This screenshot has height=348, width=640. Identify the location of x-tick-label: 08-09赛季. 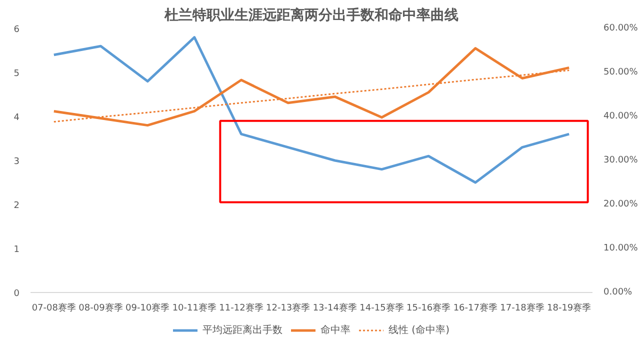
(100, 308).